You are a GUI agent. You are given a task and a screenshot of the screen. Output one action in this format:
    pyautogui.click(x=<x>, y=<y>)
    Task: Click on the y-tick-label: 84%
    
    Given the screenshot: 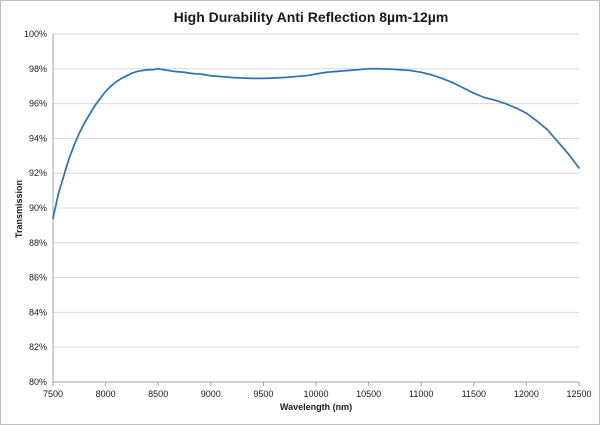 What is the action you would take?
    pyautogui.click(x=38, y=312)
    